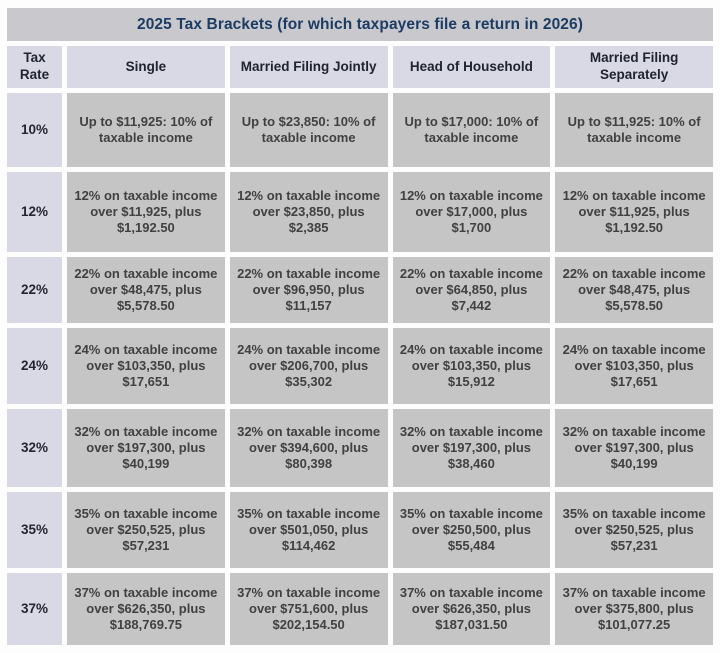 This screenshot has width=720, height=653. I want to click on column-header-married-filing-jointly: Married Filing Jointly, so click(308, 67).